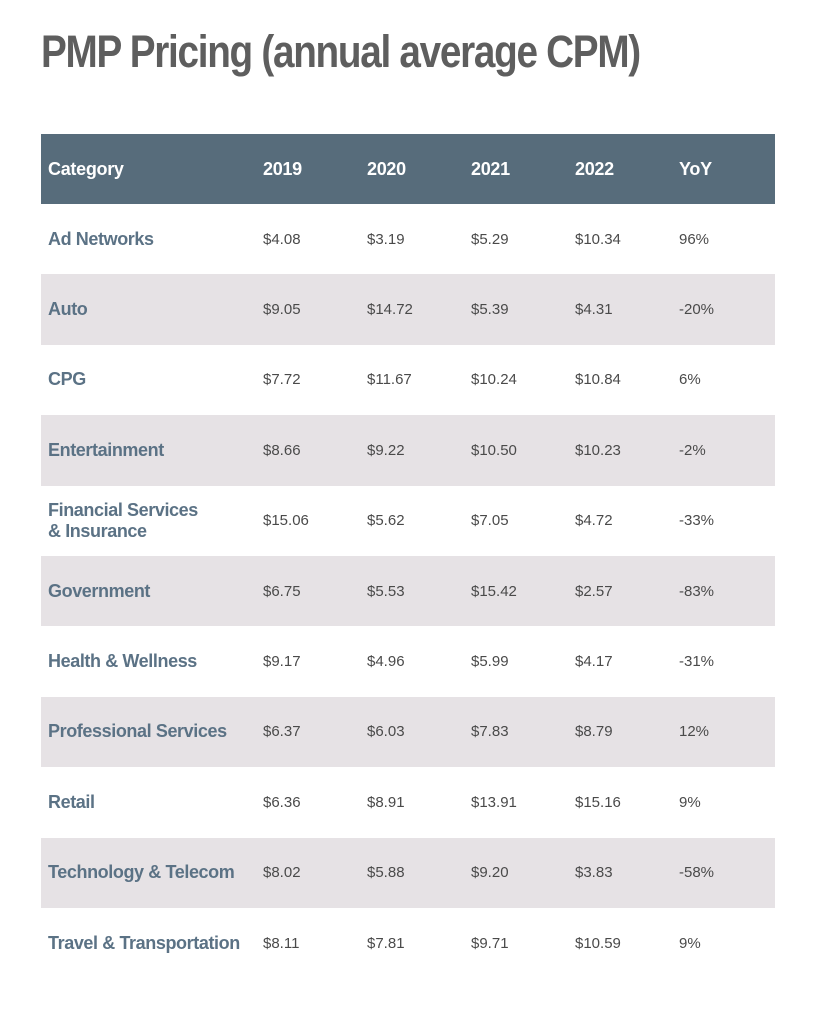  I want to click on table-header-row: Category 2019 2020 2021 2022 YoY, so click(408, 169).